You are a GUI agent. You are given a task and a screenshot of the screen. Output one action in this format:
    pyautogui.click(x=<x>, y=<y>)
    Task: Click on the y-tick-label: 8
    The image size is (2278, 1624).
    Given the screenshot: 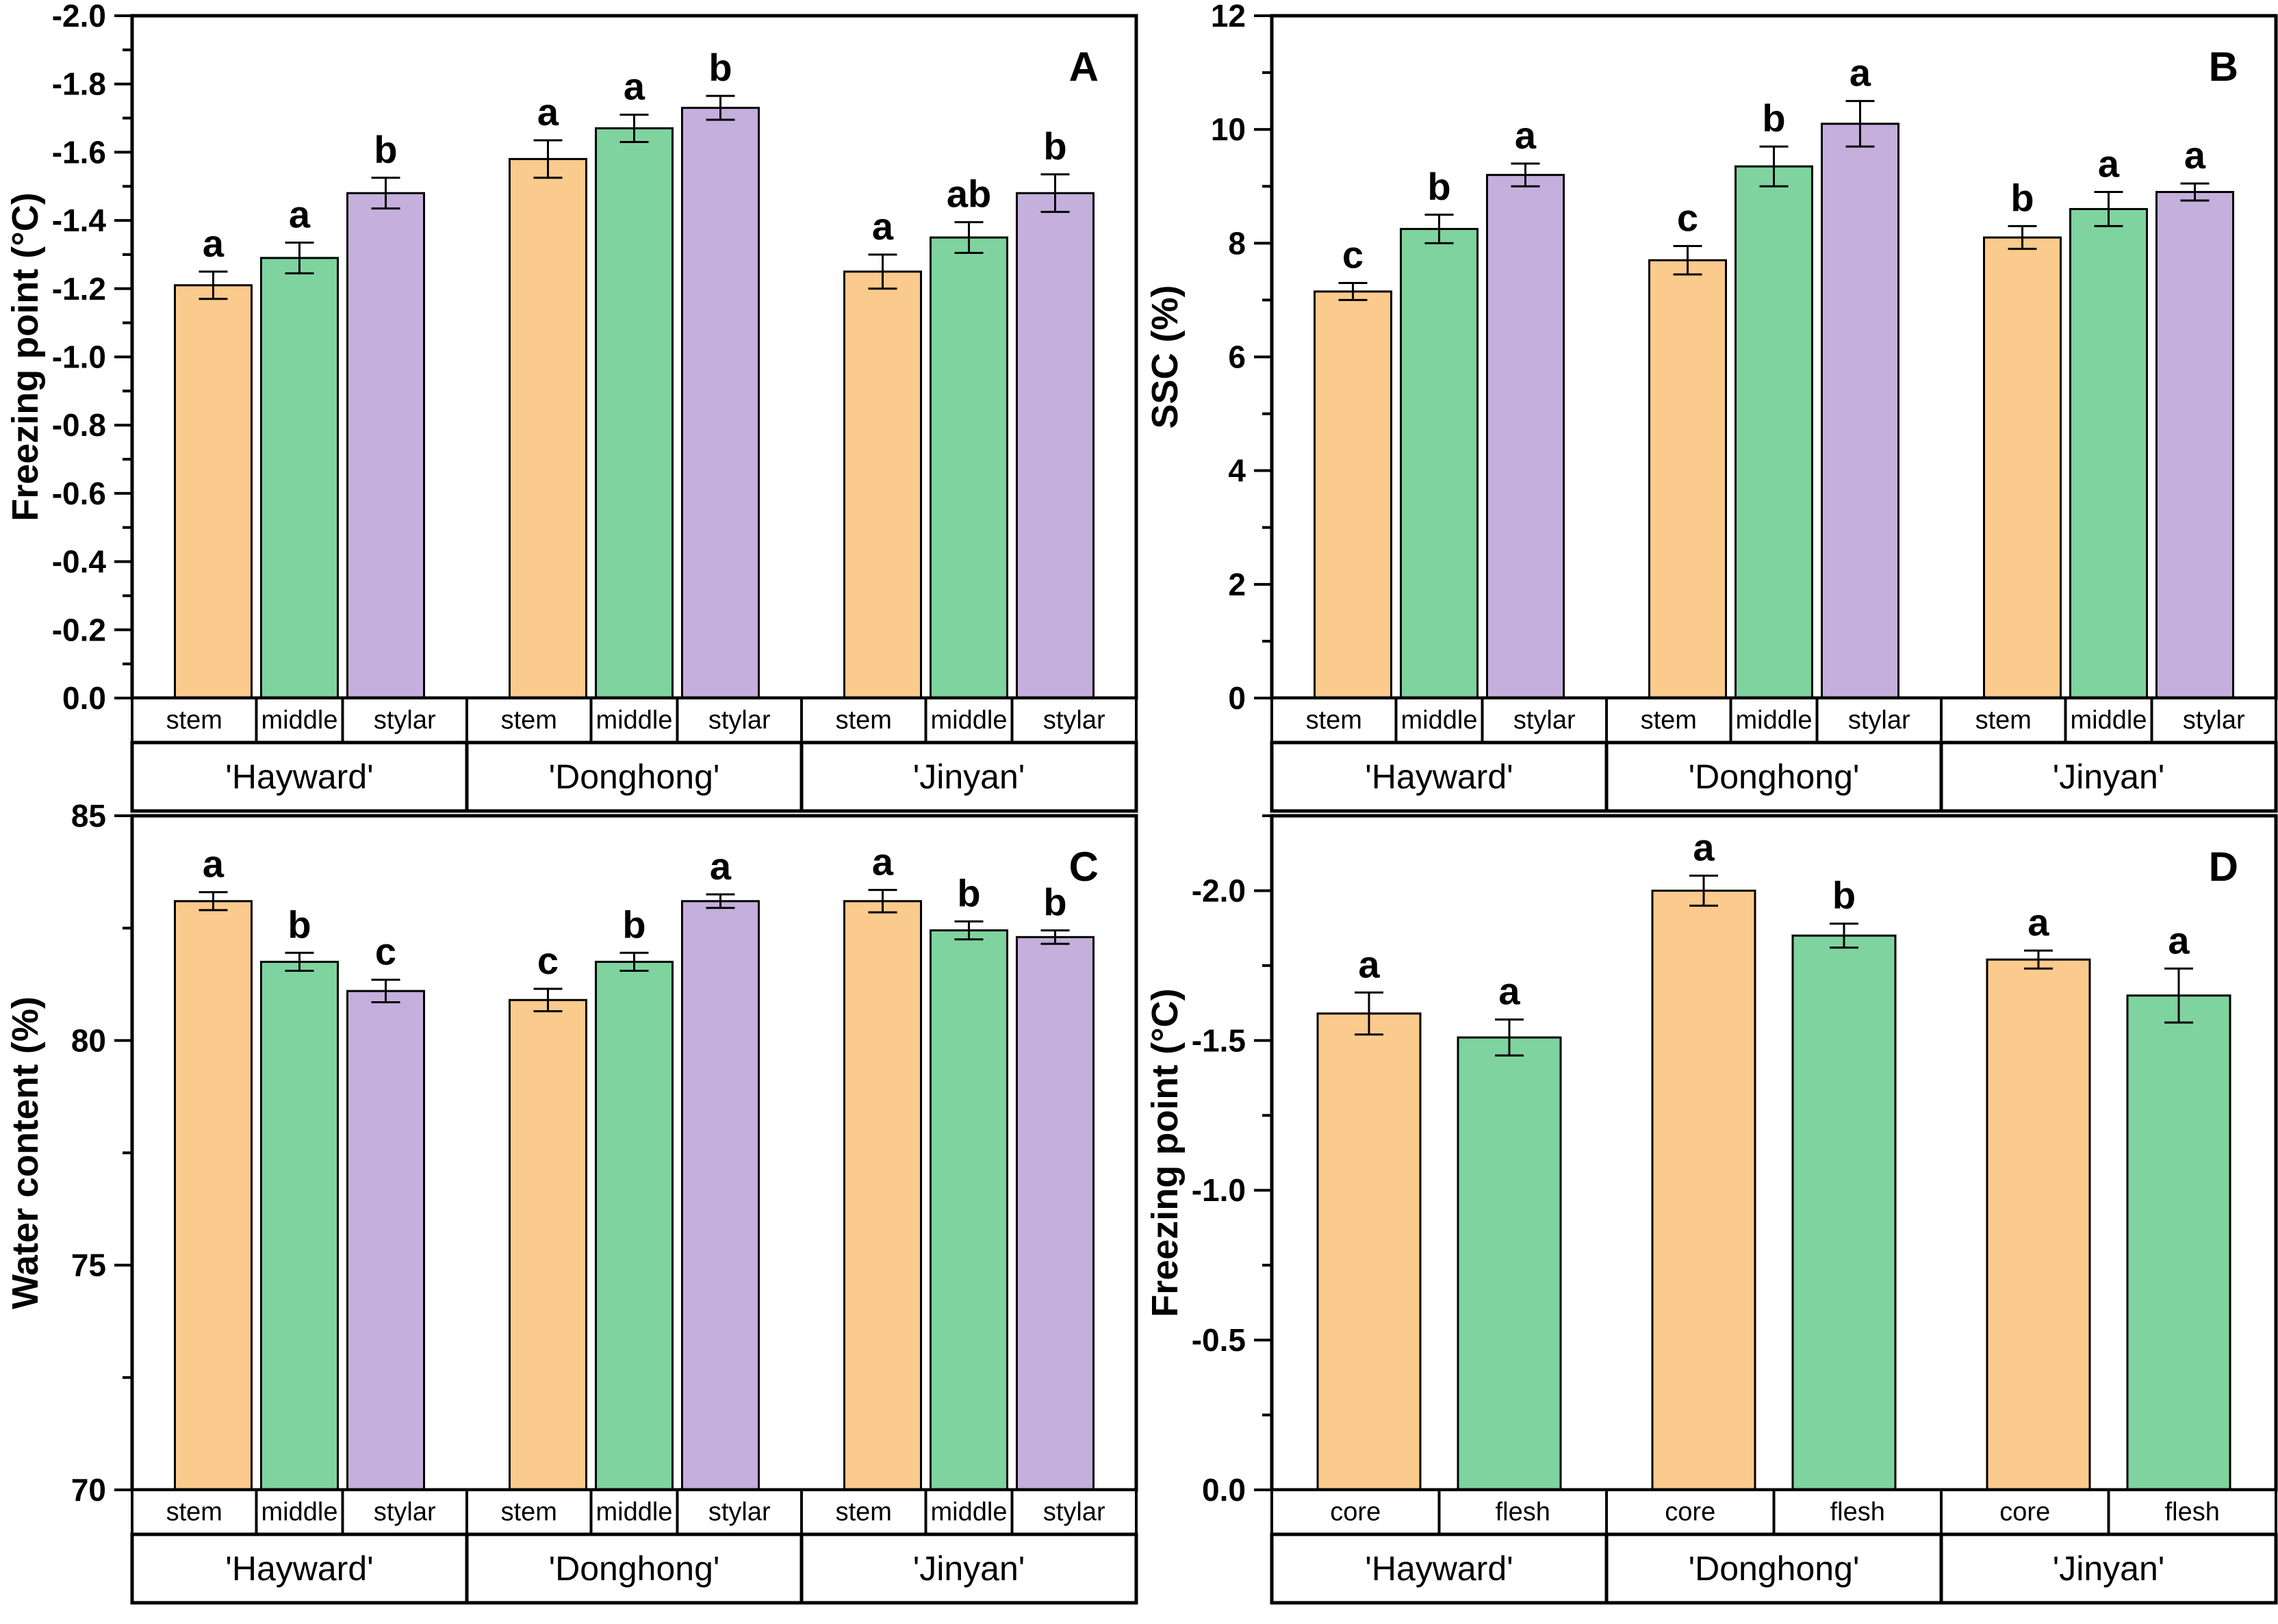 What is the action you would take?
    pyautogui.click(x=1237, y=243)
    